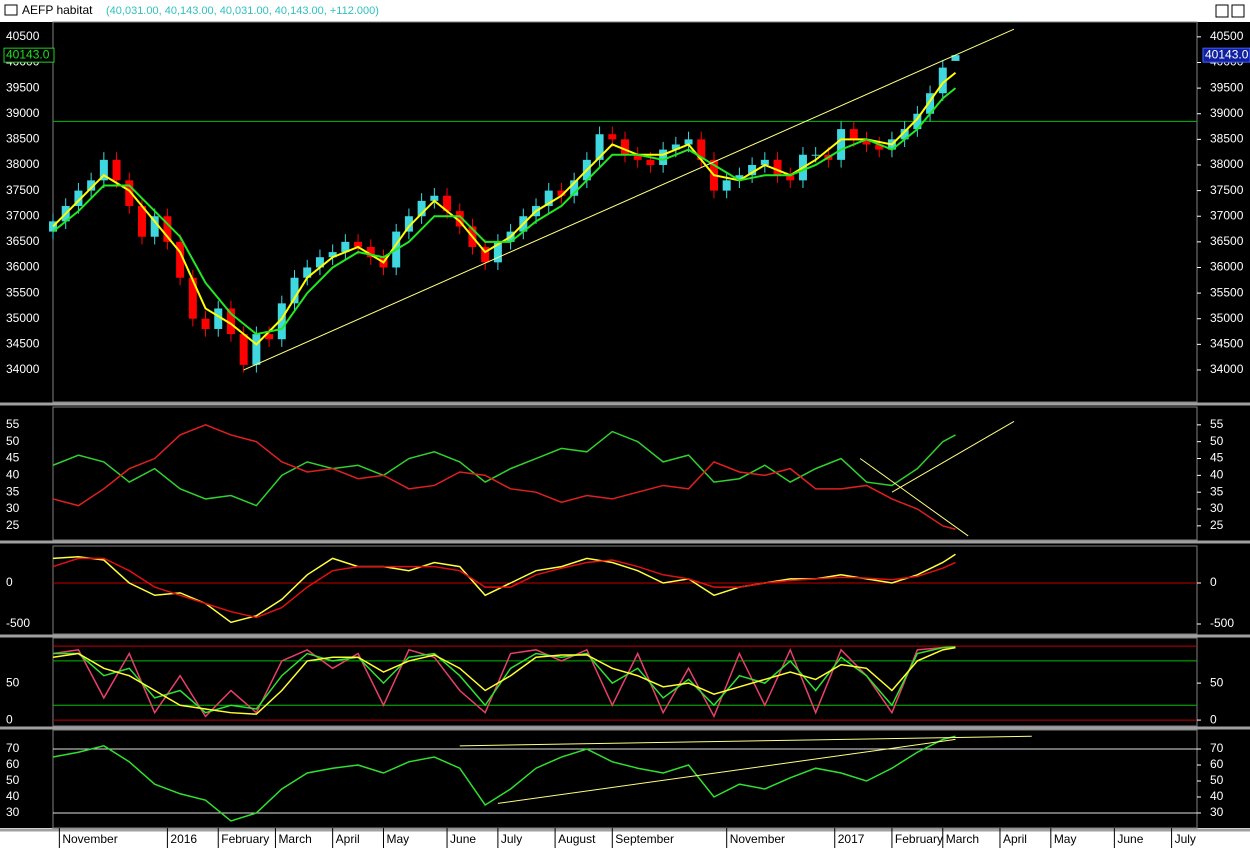 The height and width of the screenshot is (850, 1250). Describe the element at coordinates (23, 87) in the screenshot. I see `y-tick-label: 39500` at that location.